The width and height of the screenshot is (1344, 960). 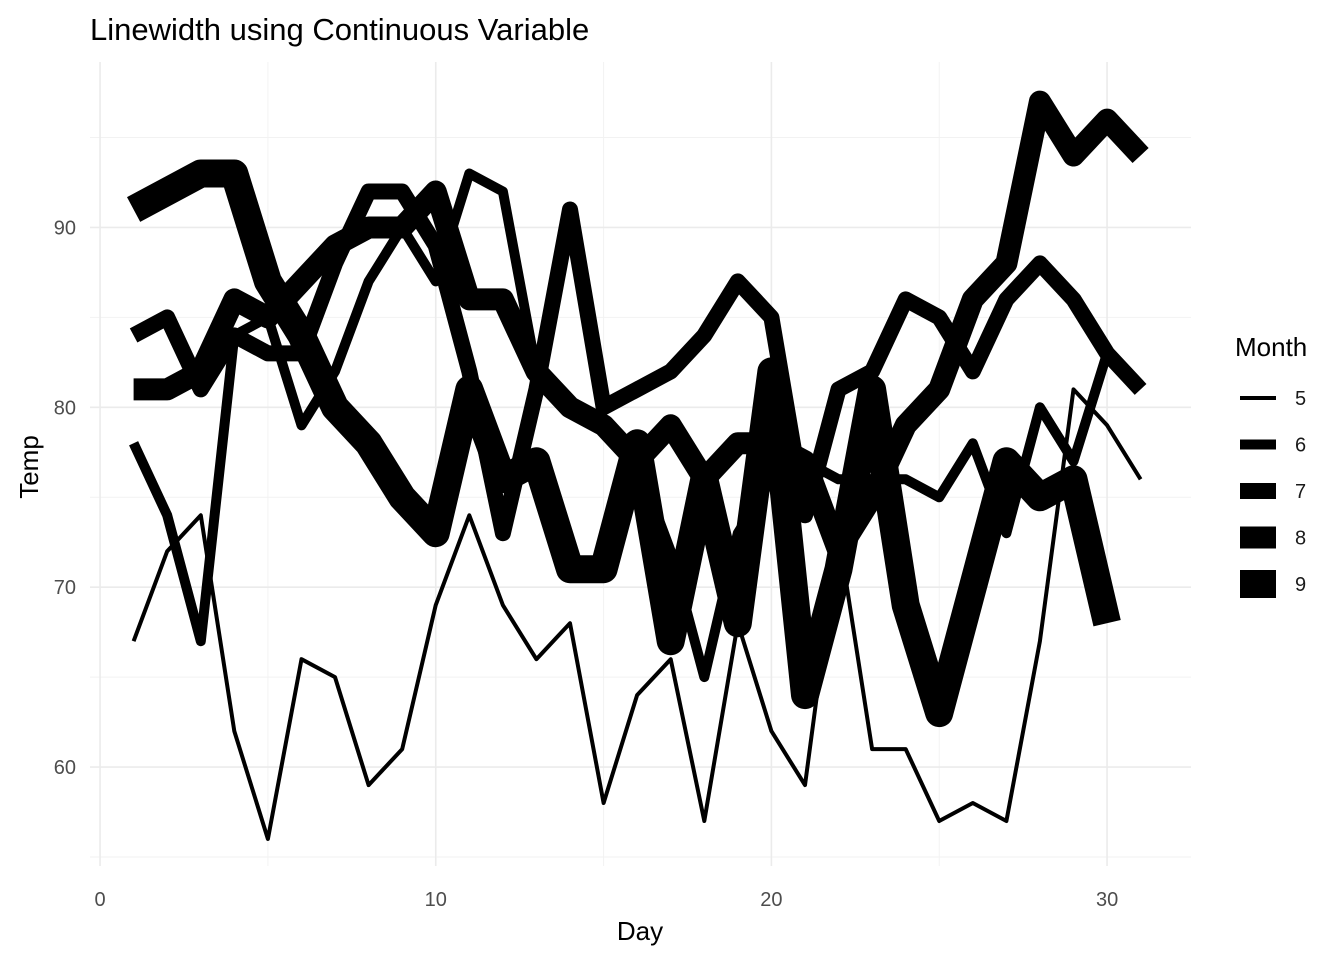 I want to click on legend-title: Month, so click(x=1271, y=347).